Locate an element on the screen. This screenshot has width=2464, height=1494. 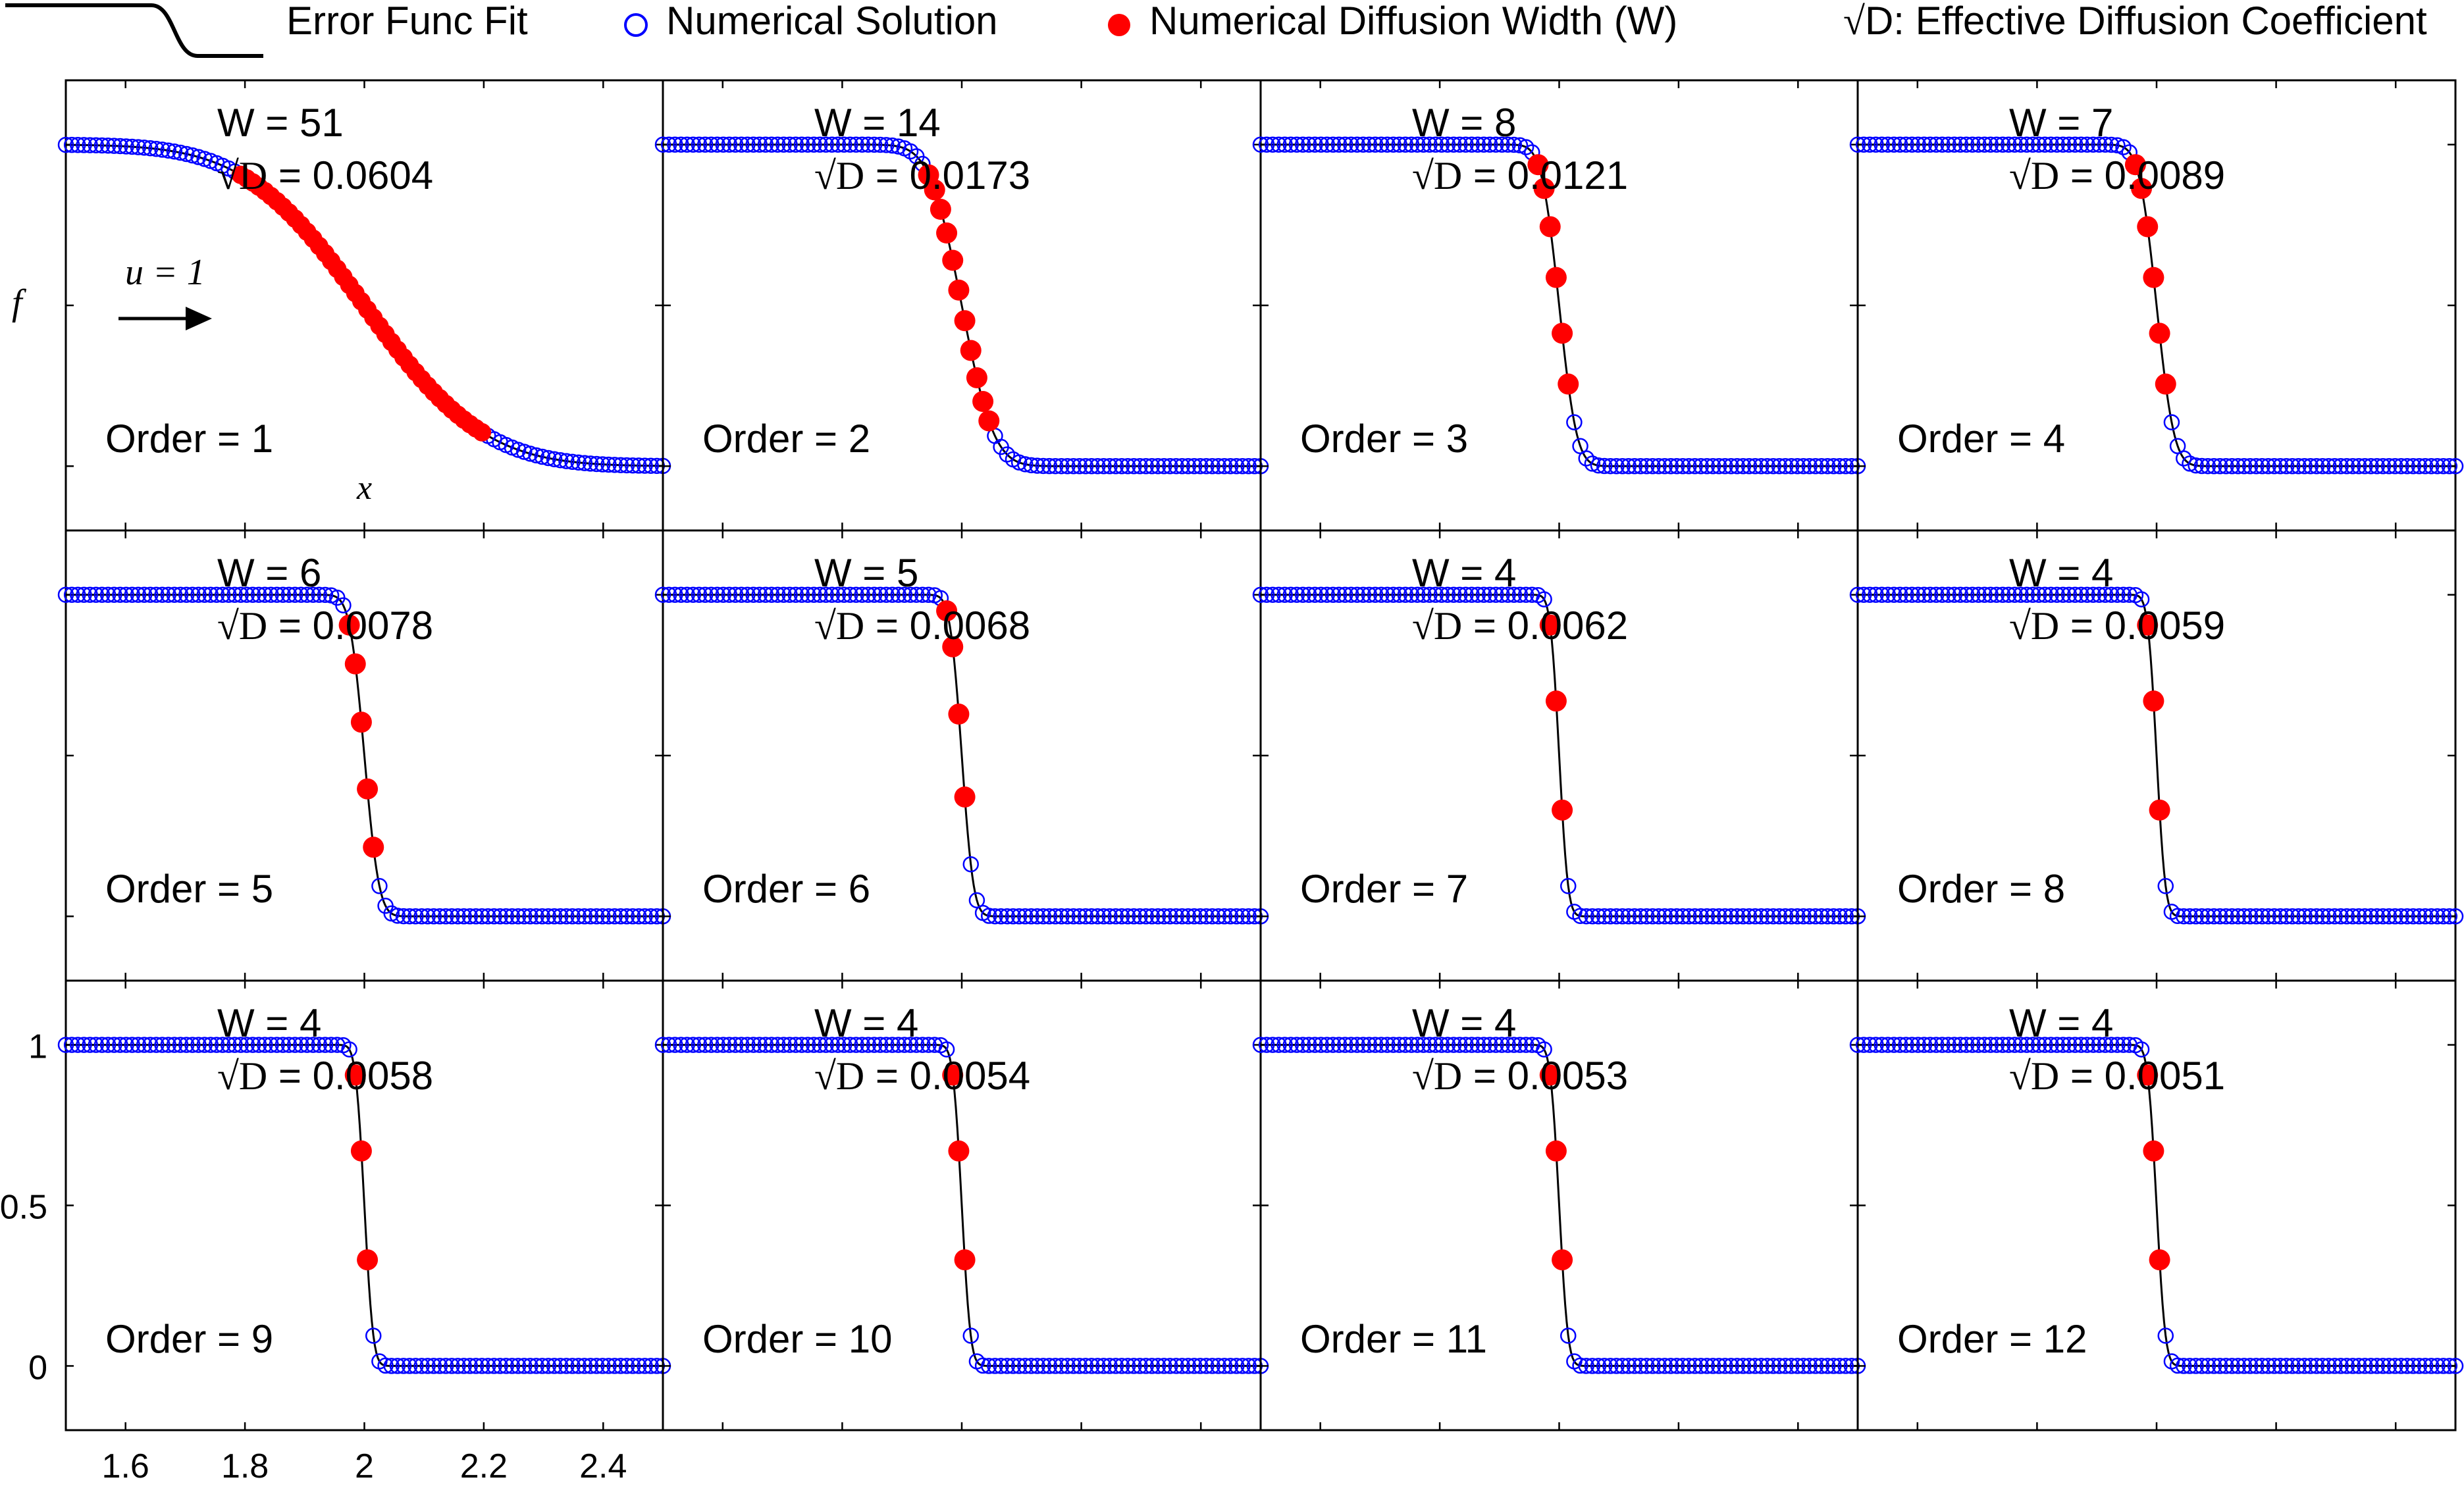
sqrt-d-value: = 0.0078 is located at coordinates (350, 626).